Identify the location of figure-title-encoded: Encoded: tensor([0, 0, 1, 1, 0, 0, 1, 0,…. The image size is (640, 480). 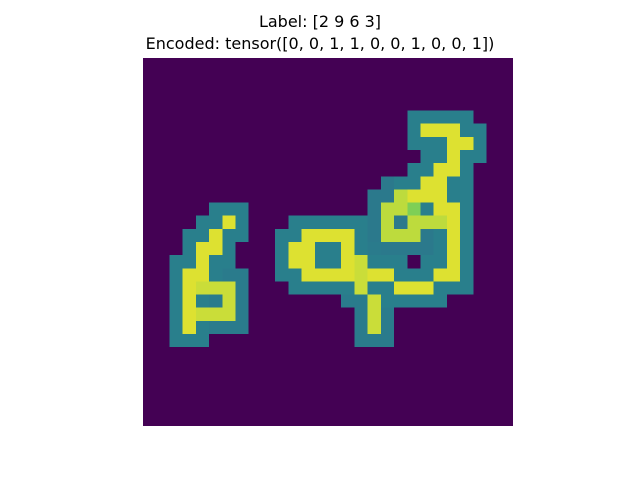
(320, 43).